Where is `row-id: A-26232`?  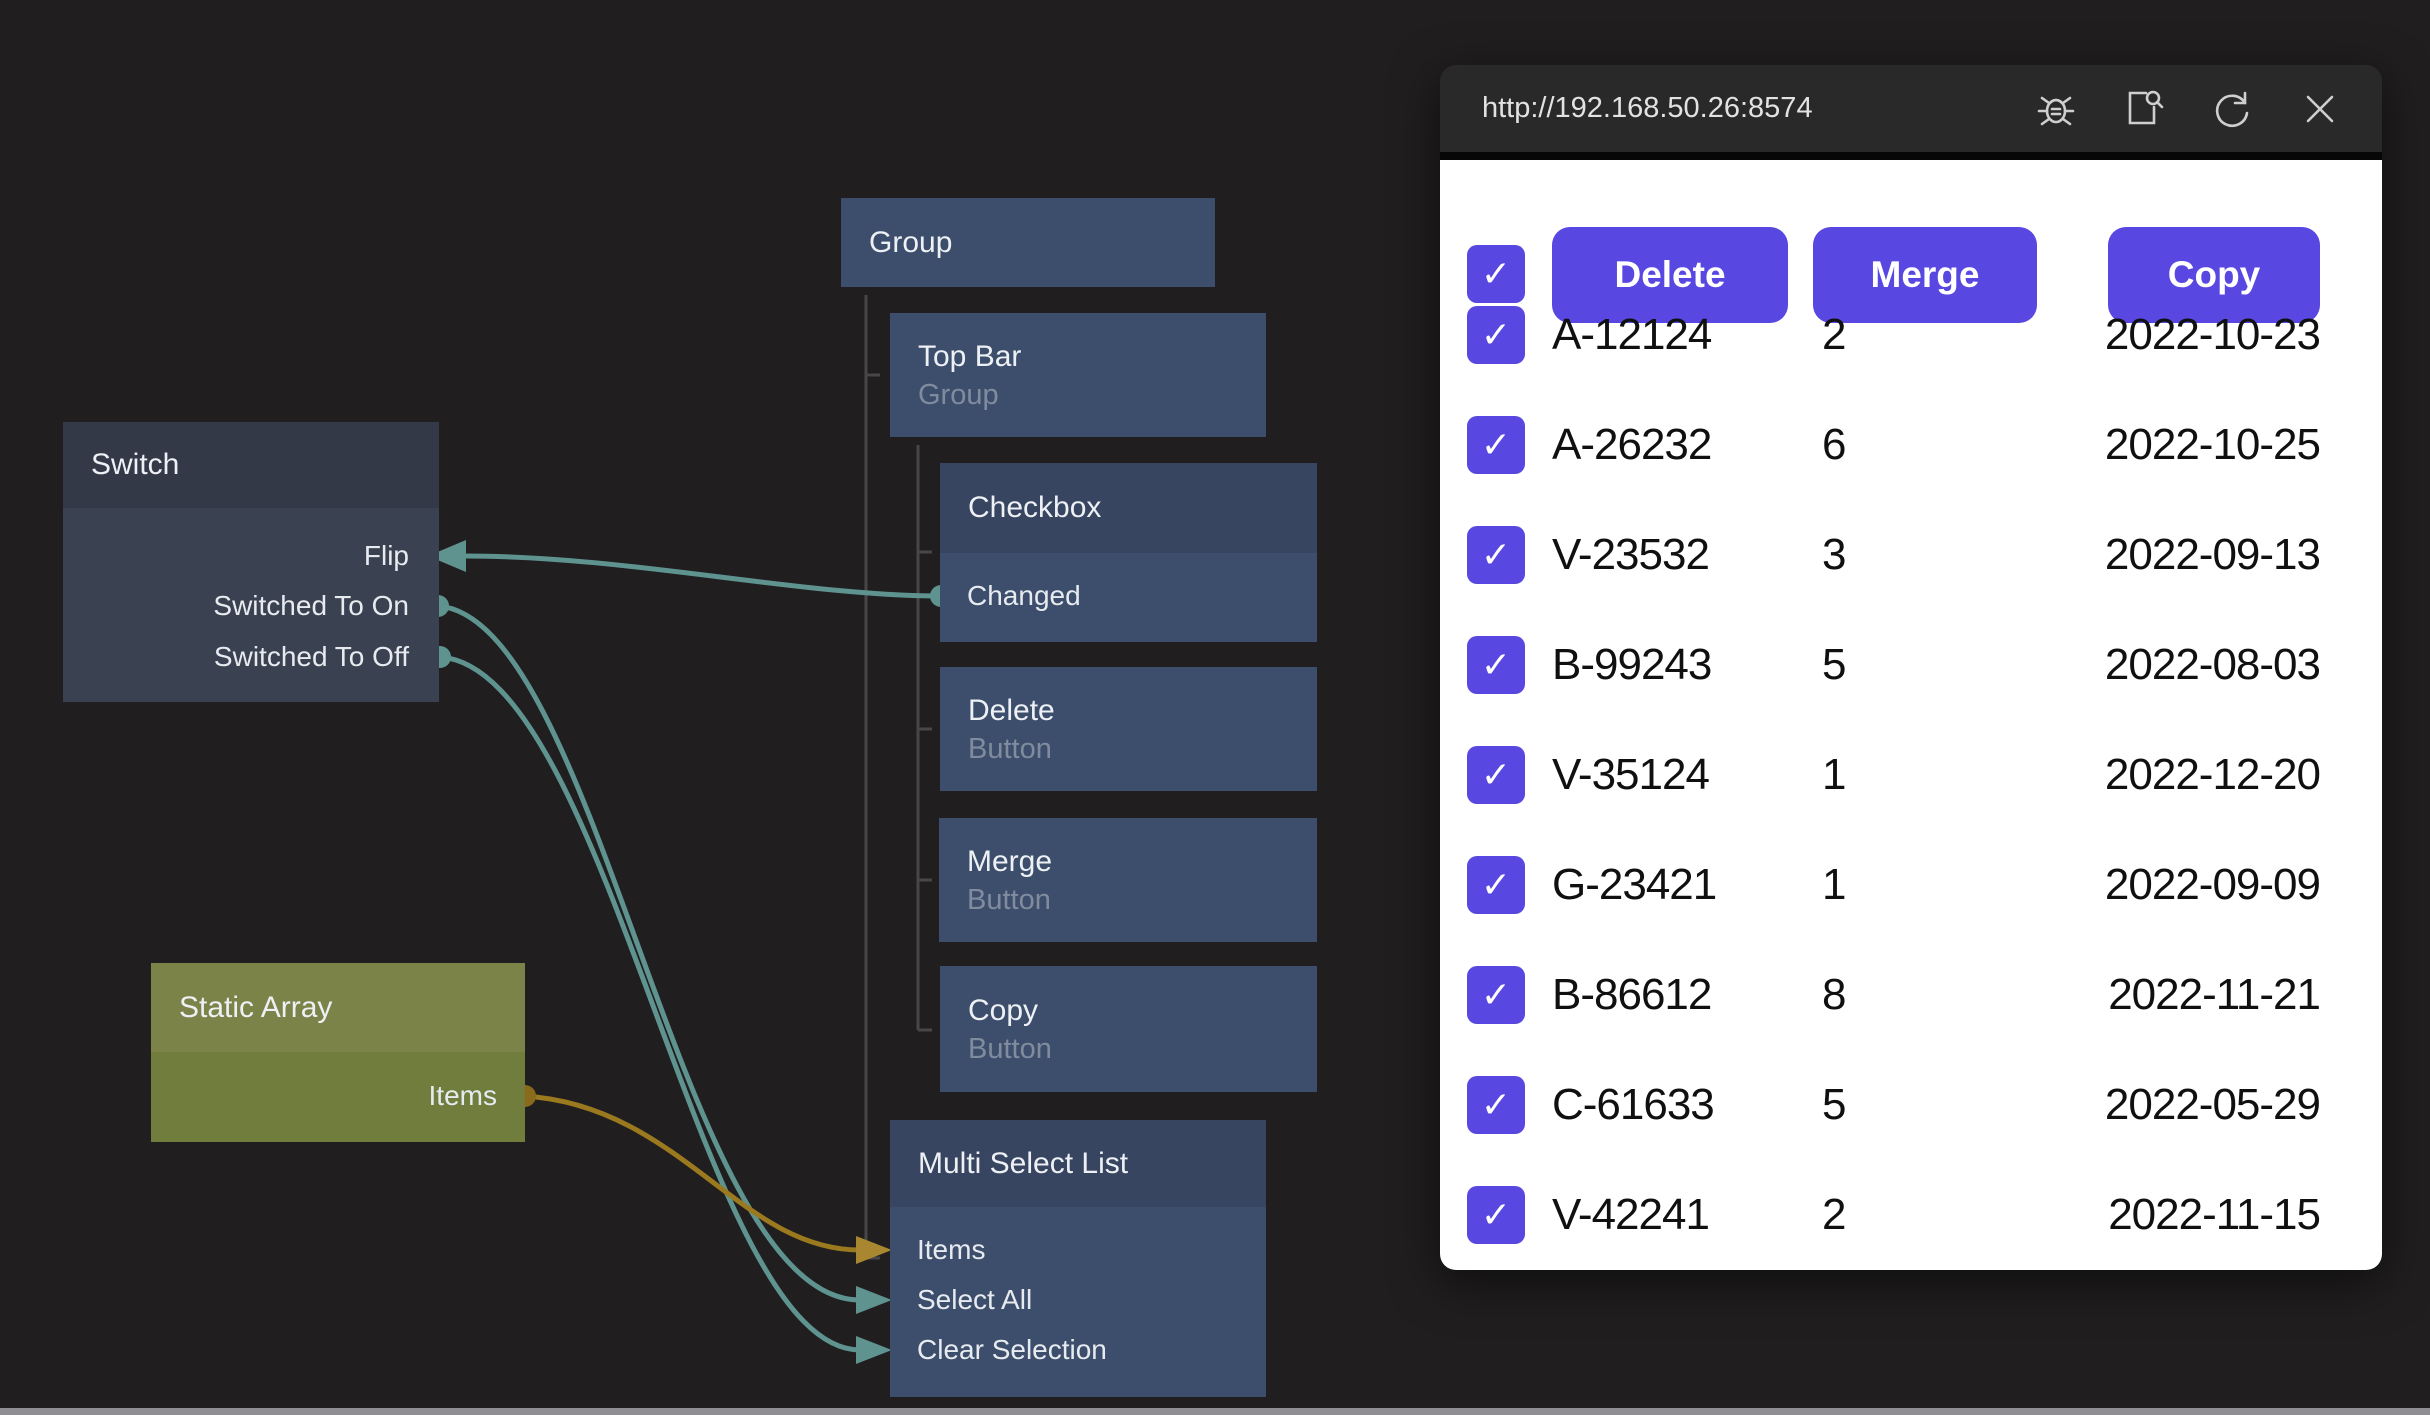
row-id: A-26232 is located at coordinates (1632, 444).